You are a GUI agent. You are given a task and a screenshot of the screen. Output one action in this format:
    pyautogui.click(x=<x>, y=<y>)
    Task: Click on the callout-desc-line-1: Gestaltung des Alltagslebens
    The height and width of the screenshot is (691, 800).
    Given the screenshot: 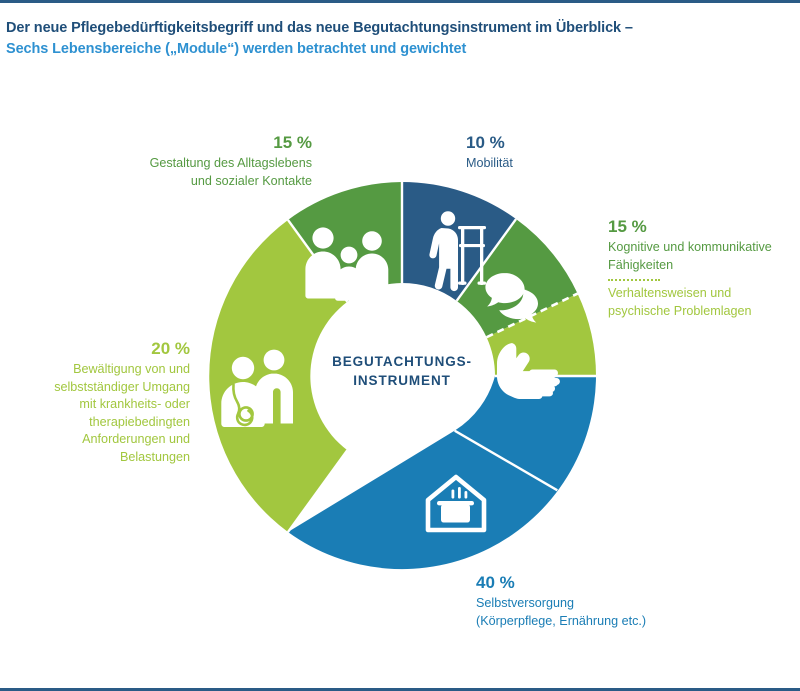 What is the action you would take?
    pyautogui.click(x=230, y=163)
    